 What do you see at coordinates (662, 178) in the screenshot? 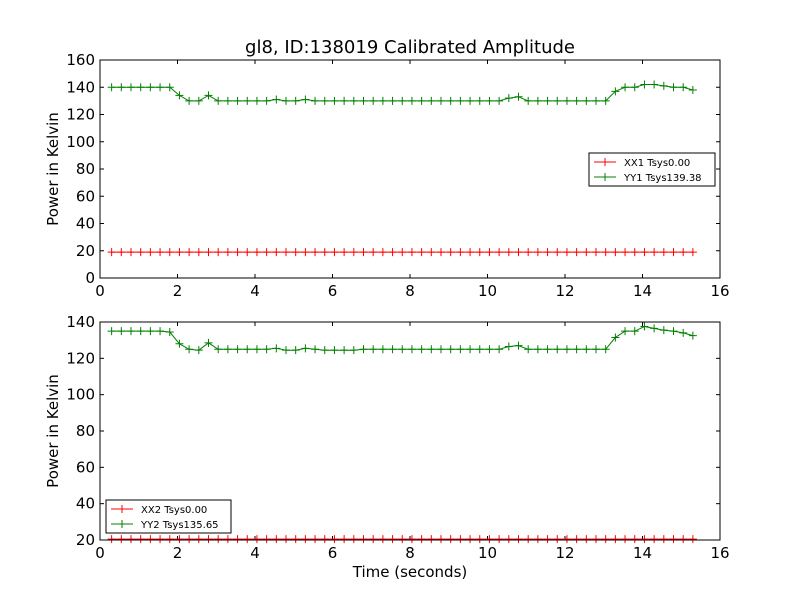
I see `legend-label-2: YY1 Tsys139.38` at bounding box center [662, 178].